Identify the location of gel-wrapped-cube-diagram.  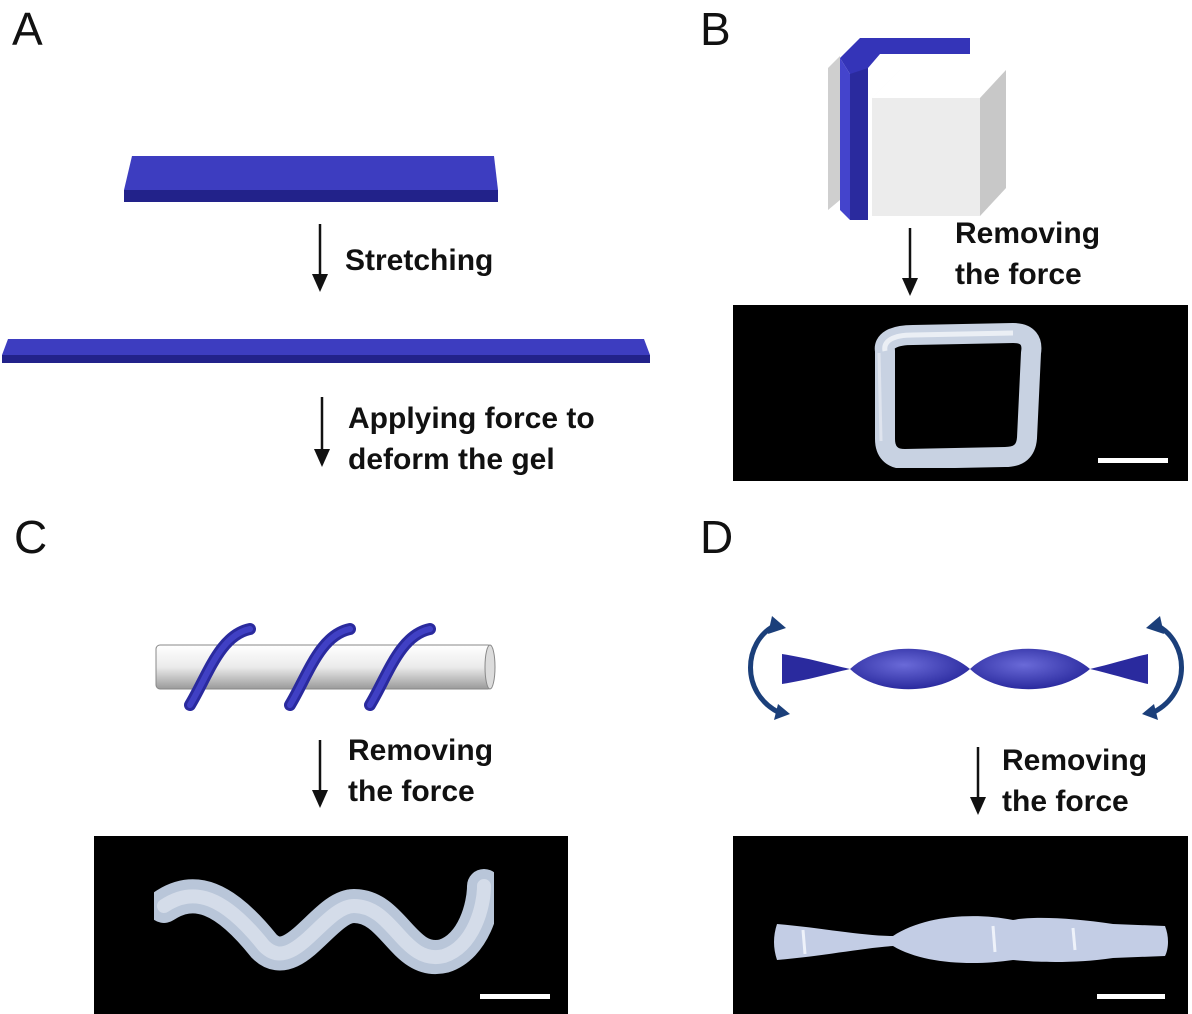
(917, 129).